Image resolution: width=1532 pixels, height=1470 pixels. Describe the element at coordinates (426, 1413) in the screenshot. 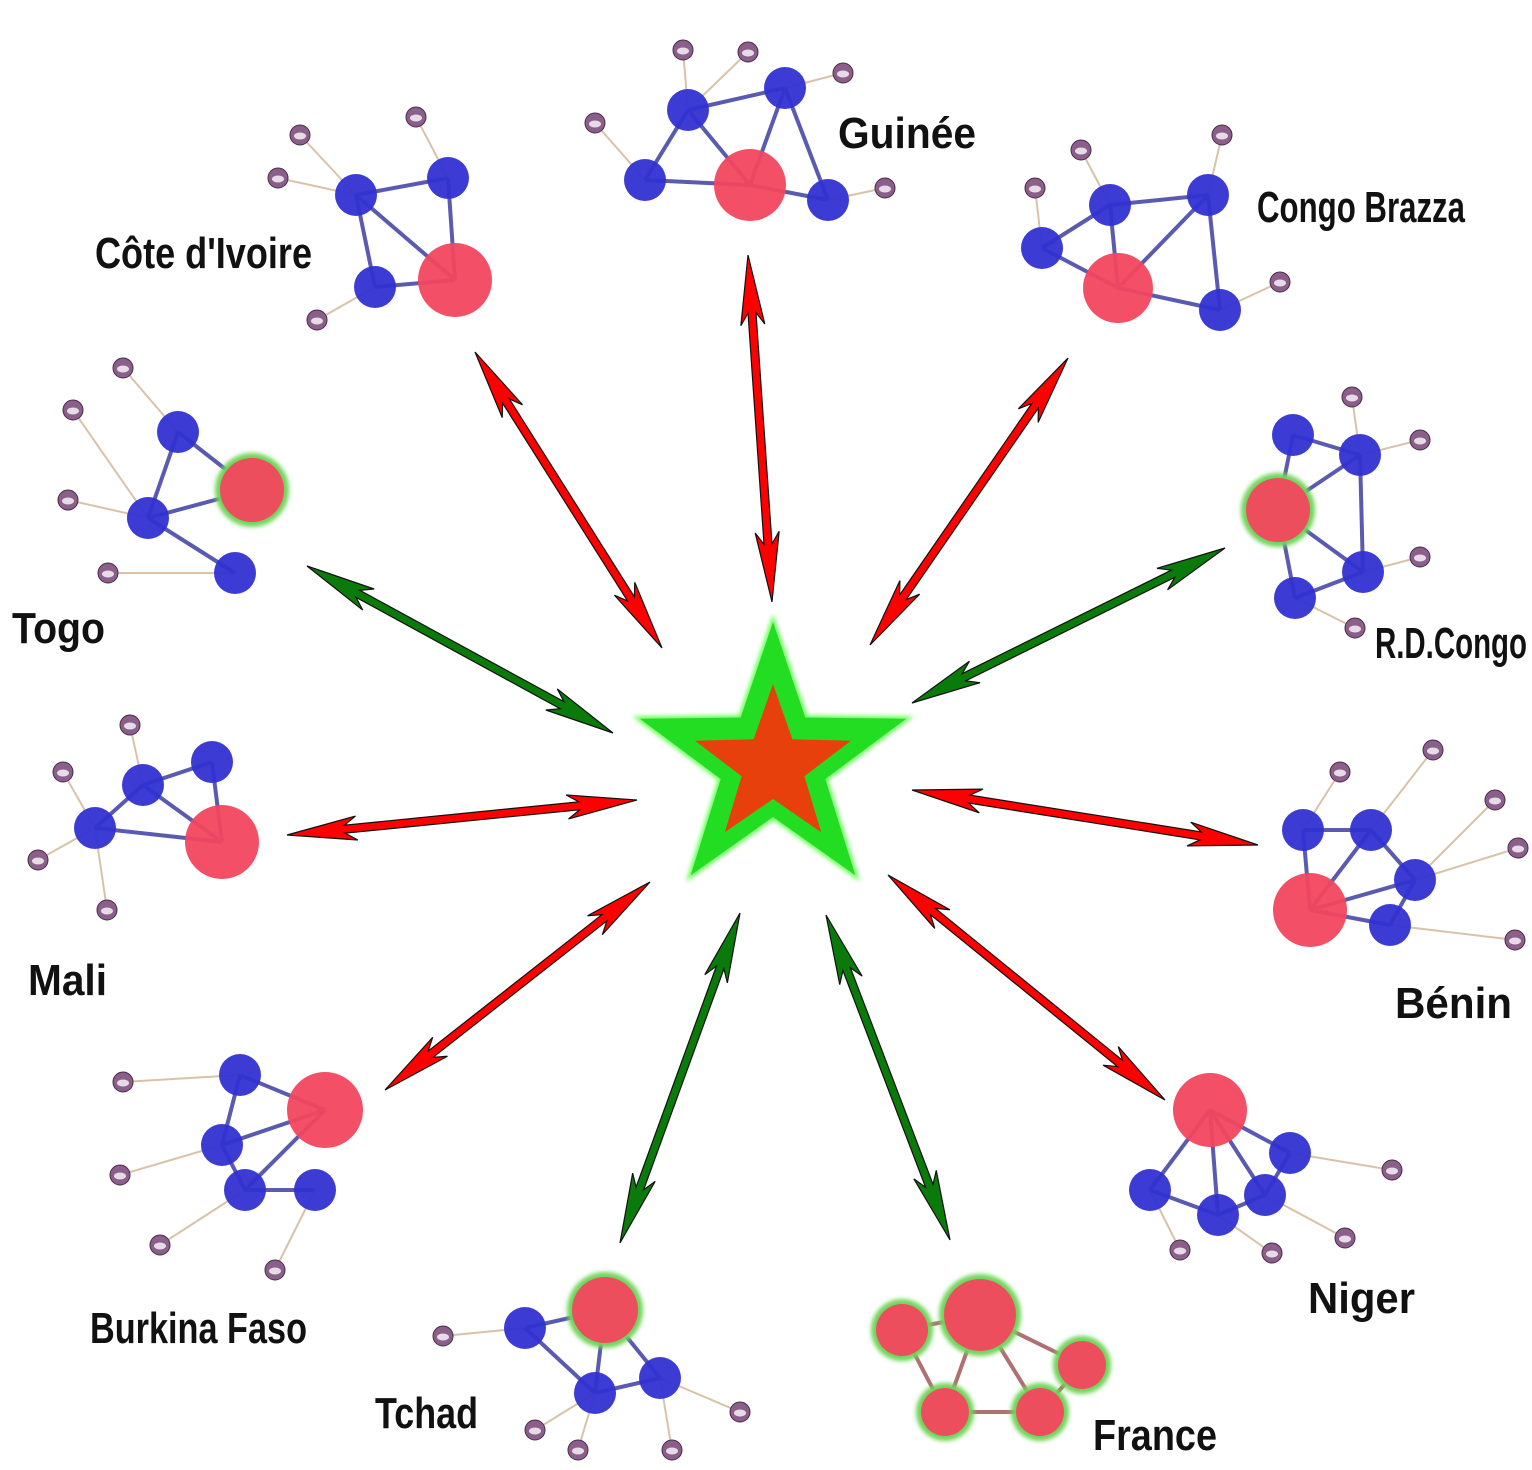

I see `country-label: Tchad` at that location.